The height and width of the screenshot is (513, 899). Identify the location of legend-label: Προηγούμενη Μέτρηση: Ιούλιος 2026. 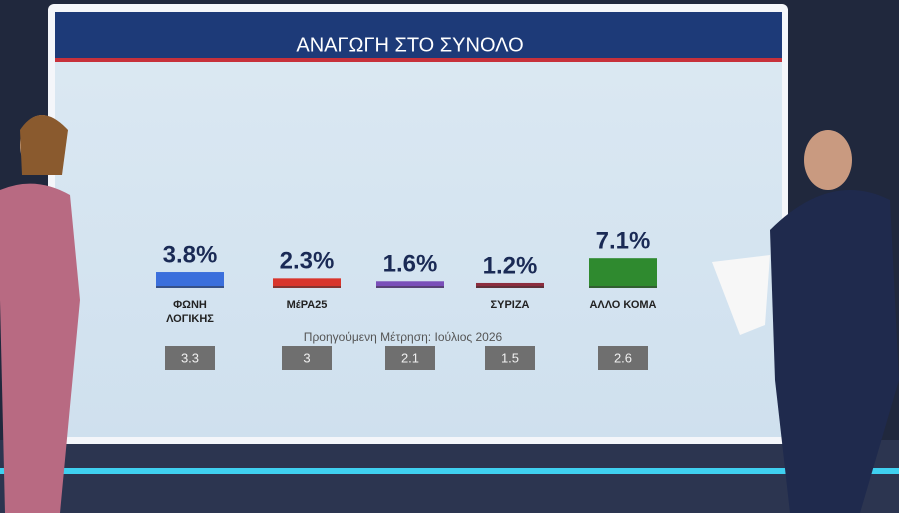
(403, 337).